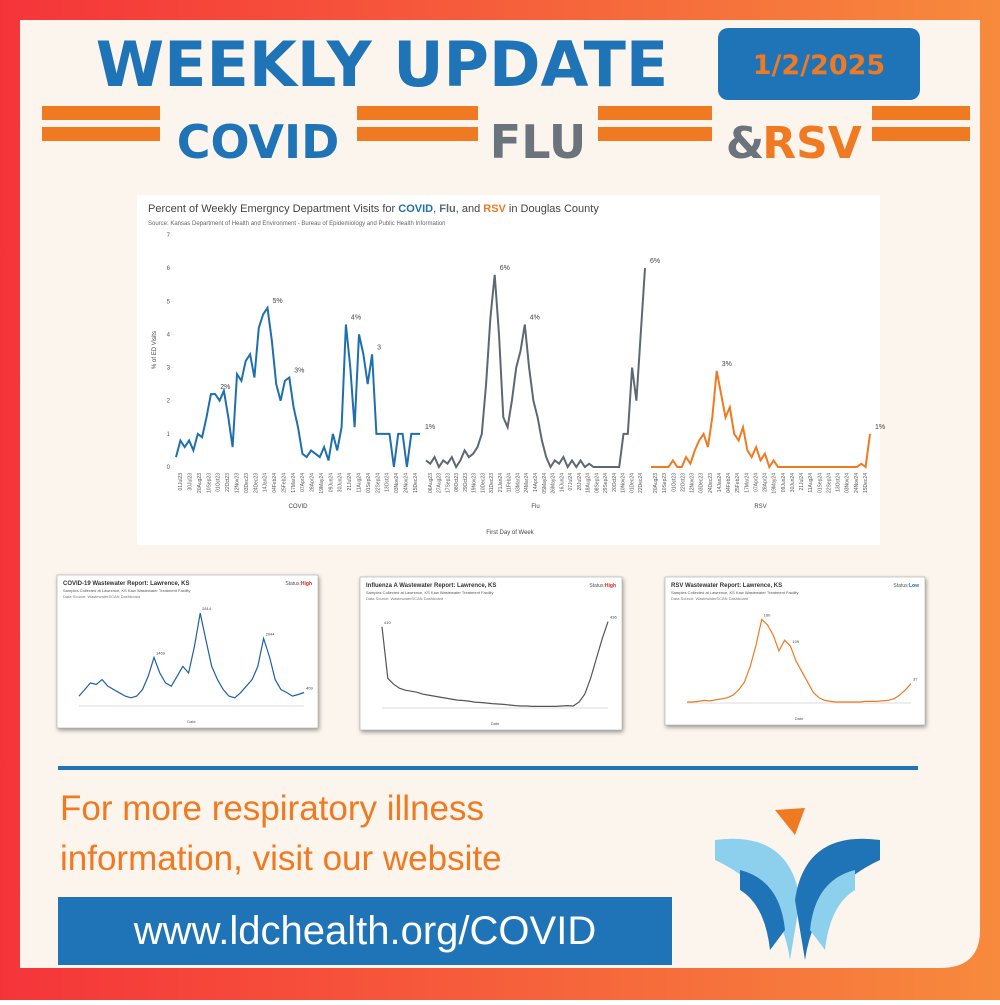 This screenshot has height=1005, width=1000. I want to click on x-tick-label: 22Oct23, so click(683, 482).